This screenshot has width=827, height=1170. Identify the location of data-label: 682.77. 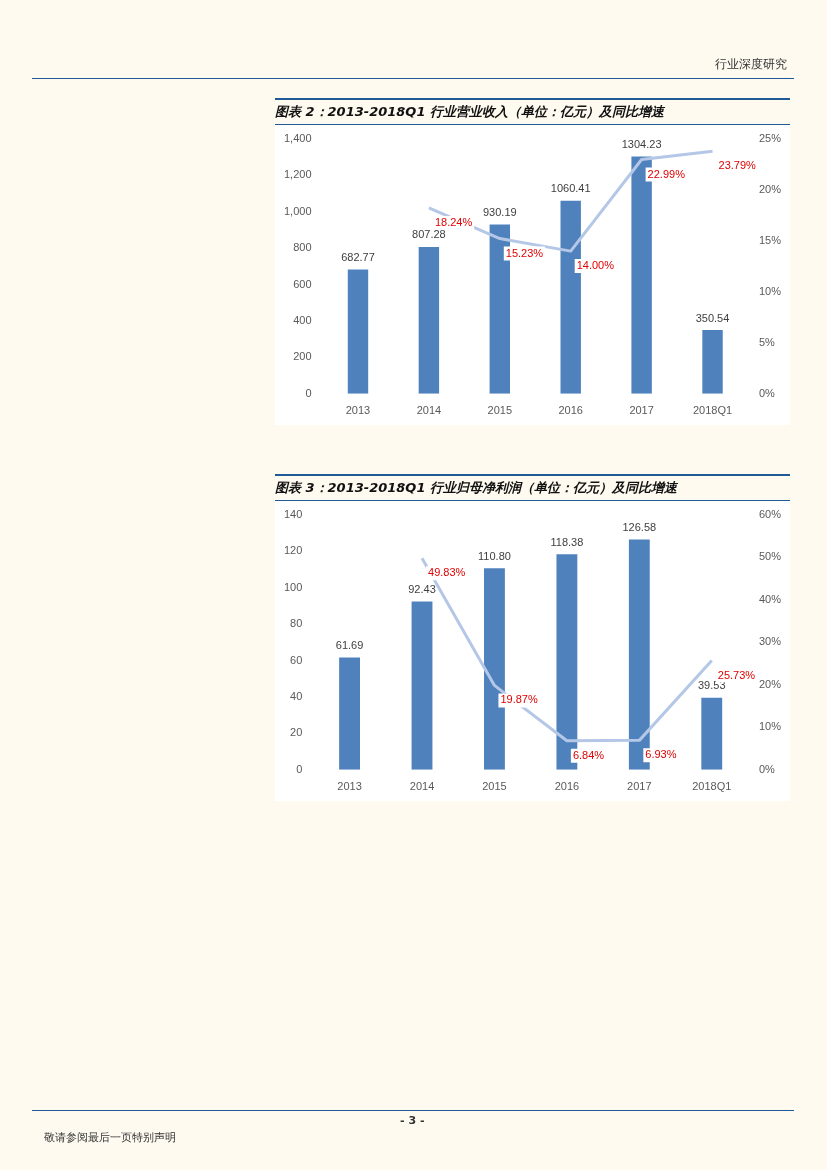
(358, 257).